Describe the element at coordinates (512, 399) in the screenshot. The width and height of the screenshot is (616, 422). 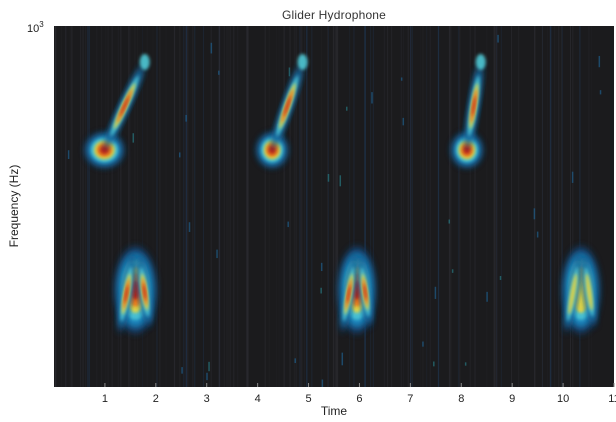
I see `x-tick-label: 9` at that location.